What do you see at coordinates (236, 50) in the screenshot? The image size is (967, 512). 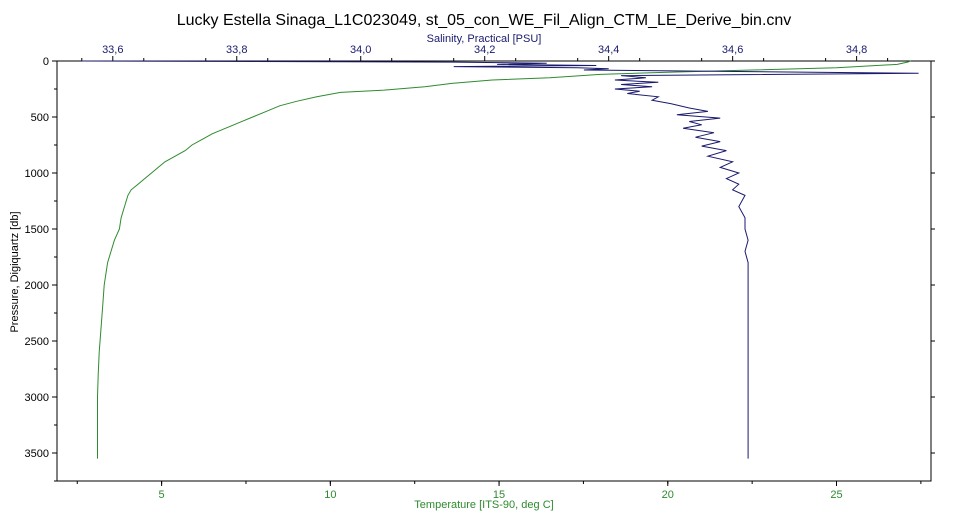 I see `top-tick-label: 33,8` at bounding box center [236, 50].